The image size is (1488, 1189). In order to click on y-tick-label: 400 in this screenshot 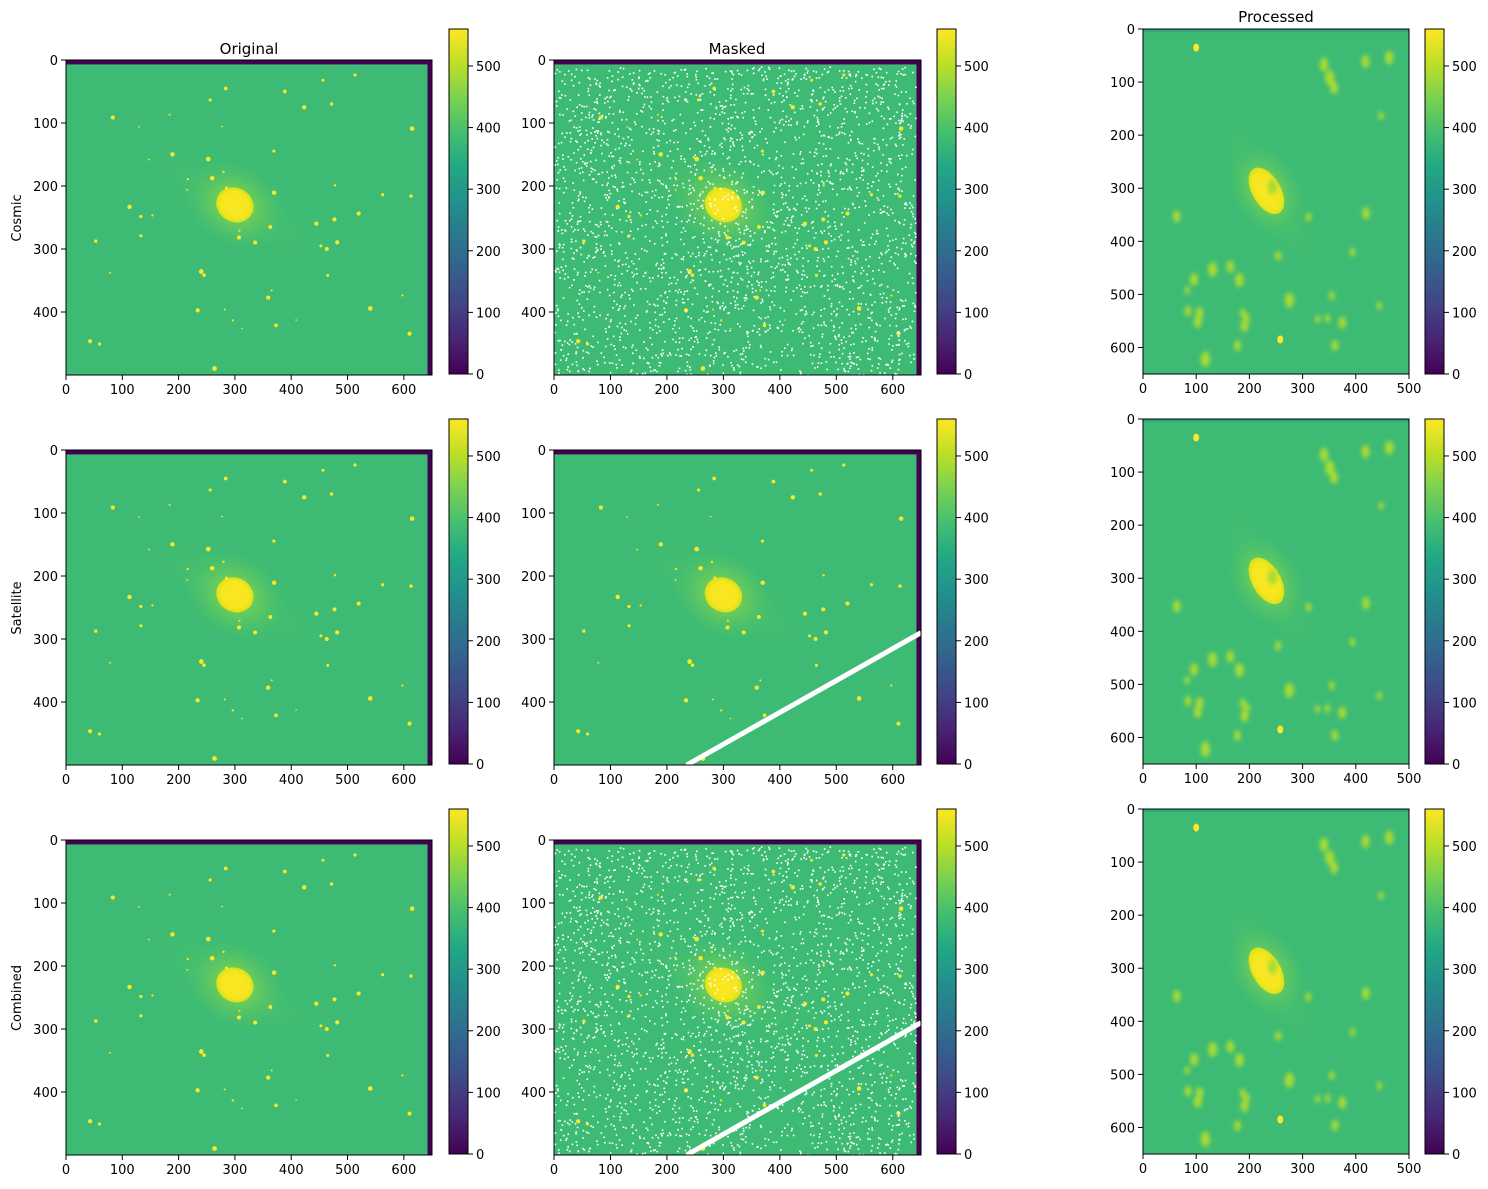, I will do `click(45, 703)`.